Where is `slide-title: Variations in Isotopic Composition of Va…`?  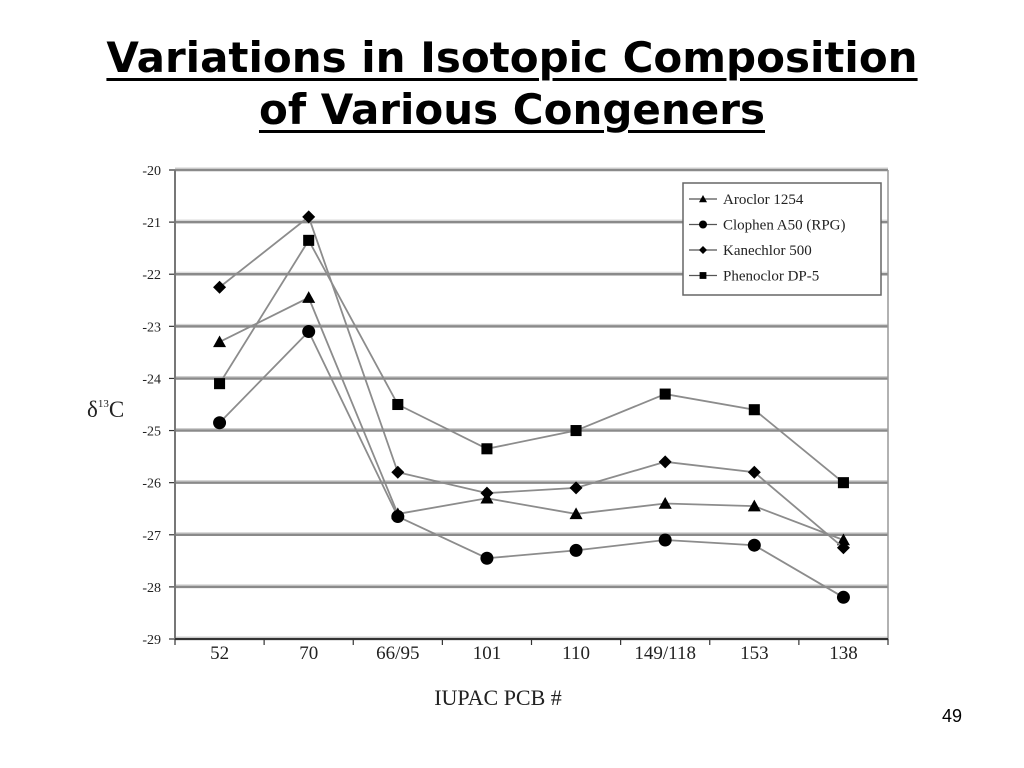
slide-title: Variations in Isotopic Composition of Va… is located at coordinates (512, 84).